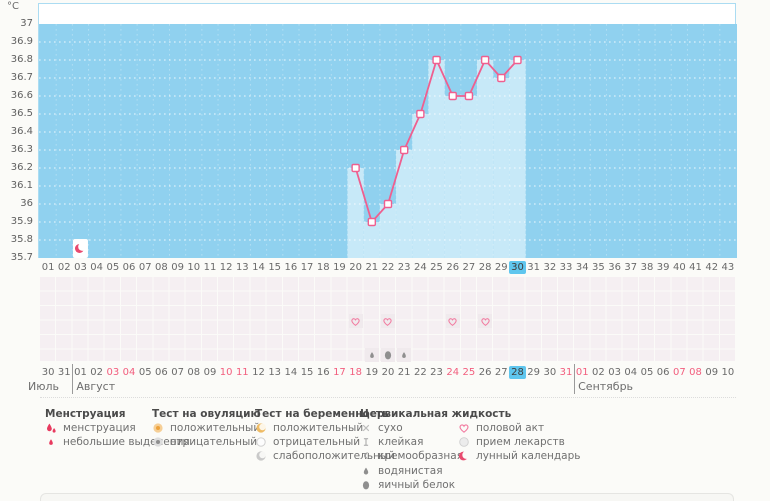 The image size is (770, 501). What do you see at coordinates (485, 372) in the screenshot?
I see `calendar-date-label: 26` at bounding box center [485, 372].